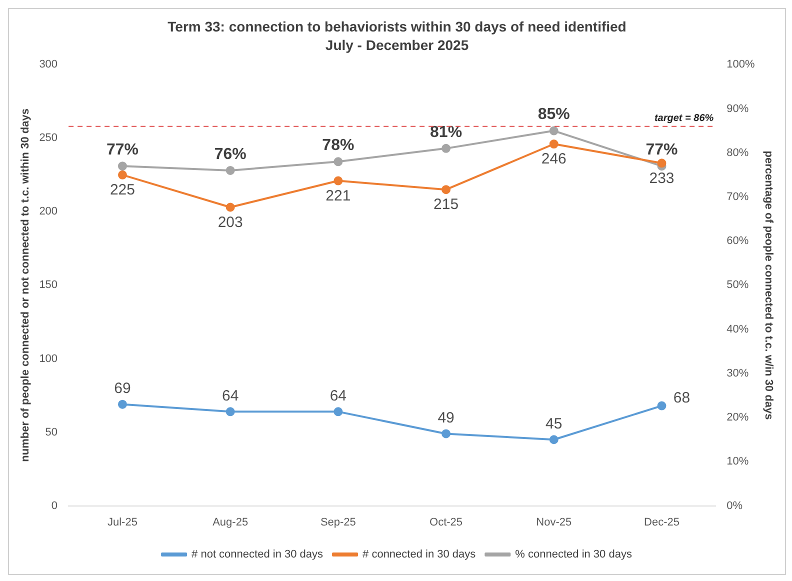 The image size is (792, 581). What do you see at coordinates (230, 522) in the screenshot?
I see `x-tick-label: Aug-25` at bounding box center [230, 522].